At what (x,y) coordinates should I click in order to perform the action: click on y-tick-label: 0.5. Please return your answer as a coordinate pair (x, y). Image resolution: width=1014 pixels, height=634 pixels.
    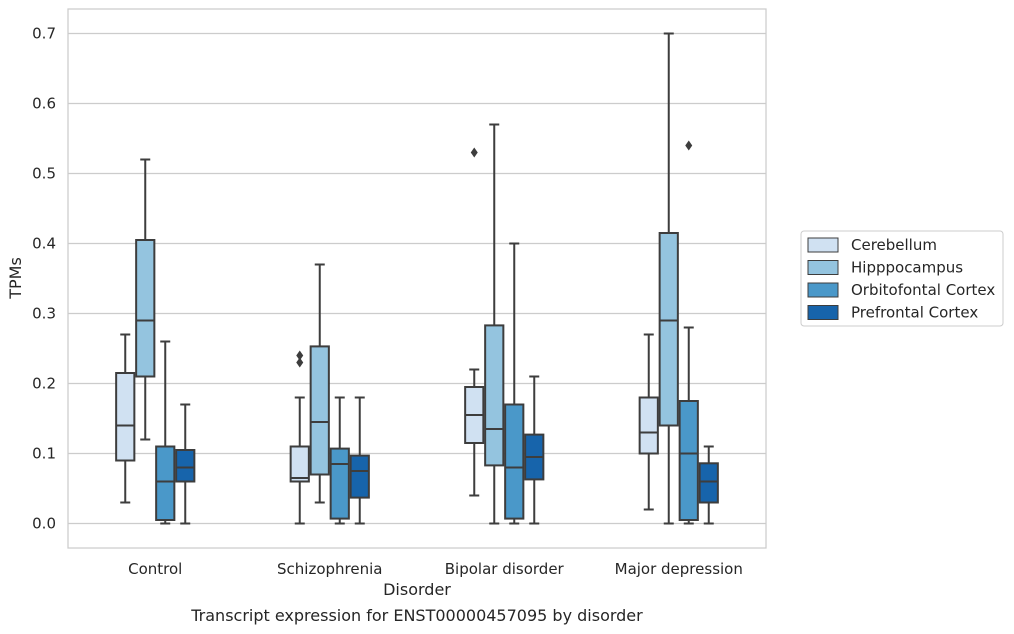
    Looking at the image, I should click on (44, 174).